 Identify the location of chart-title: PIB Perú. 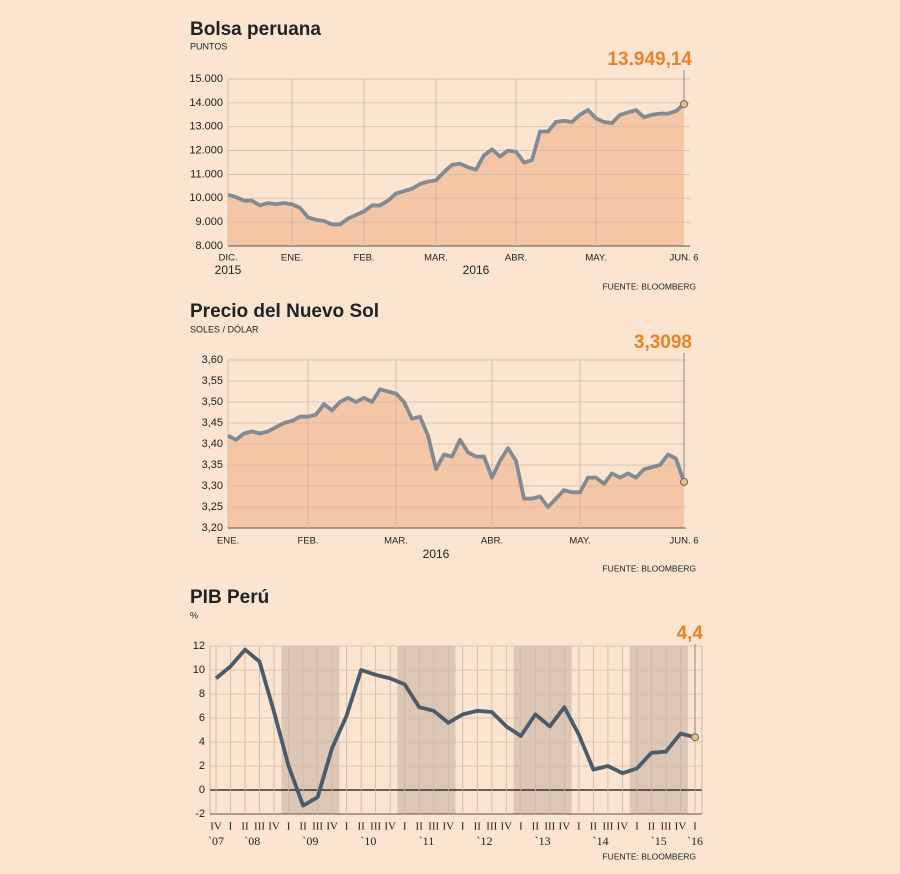
(229, 597).